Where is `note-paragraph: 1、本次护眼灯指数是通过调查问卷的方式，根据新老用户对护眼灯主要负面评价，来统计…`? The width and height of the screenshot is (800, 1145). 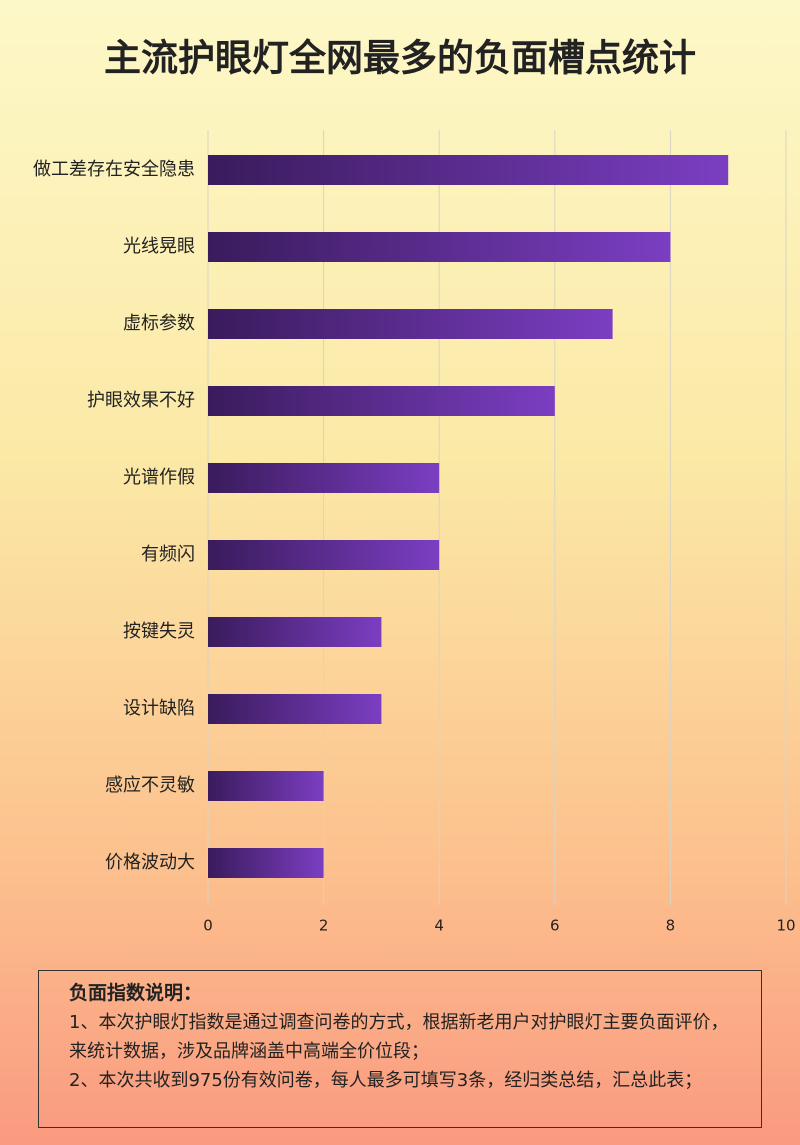
note-paragraph: 1、本次护眼灯指数是通过调查问卷的方式，根据新老用户对护眼灯主要负面评价，来统计… is located at coordinates (399, 1037).